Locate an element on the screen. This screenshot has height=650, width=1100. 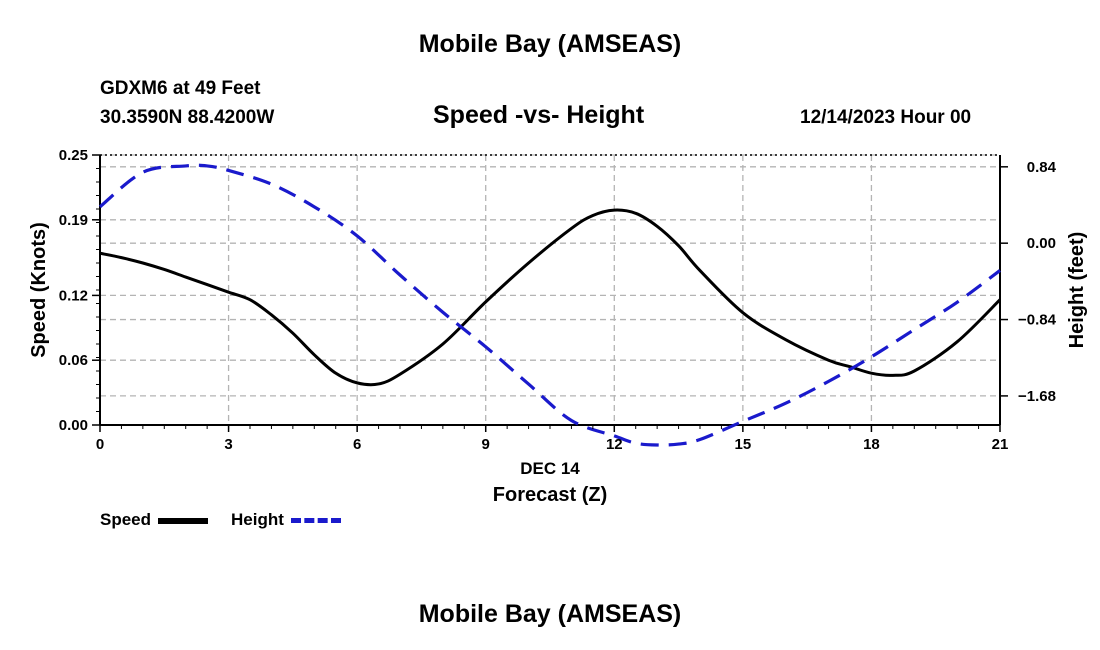
chart-title: Speed -vs- Height is located at coordinates (539, 115).